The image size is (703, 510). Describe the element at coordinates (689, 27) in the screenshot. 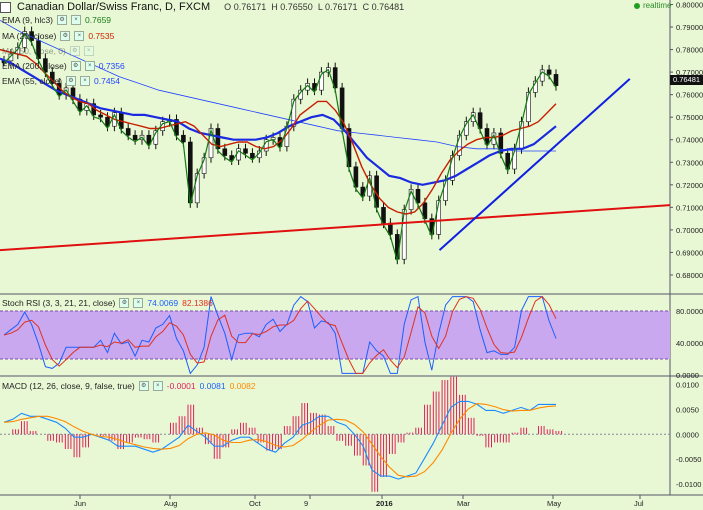

I see `price-tick-label: 0.79000` at that location.